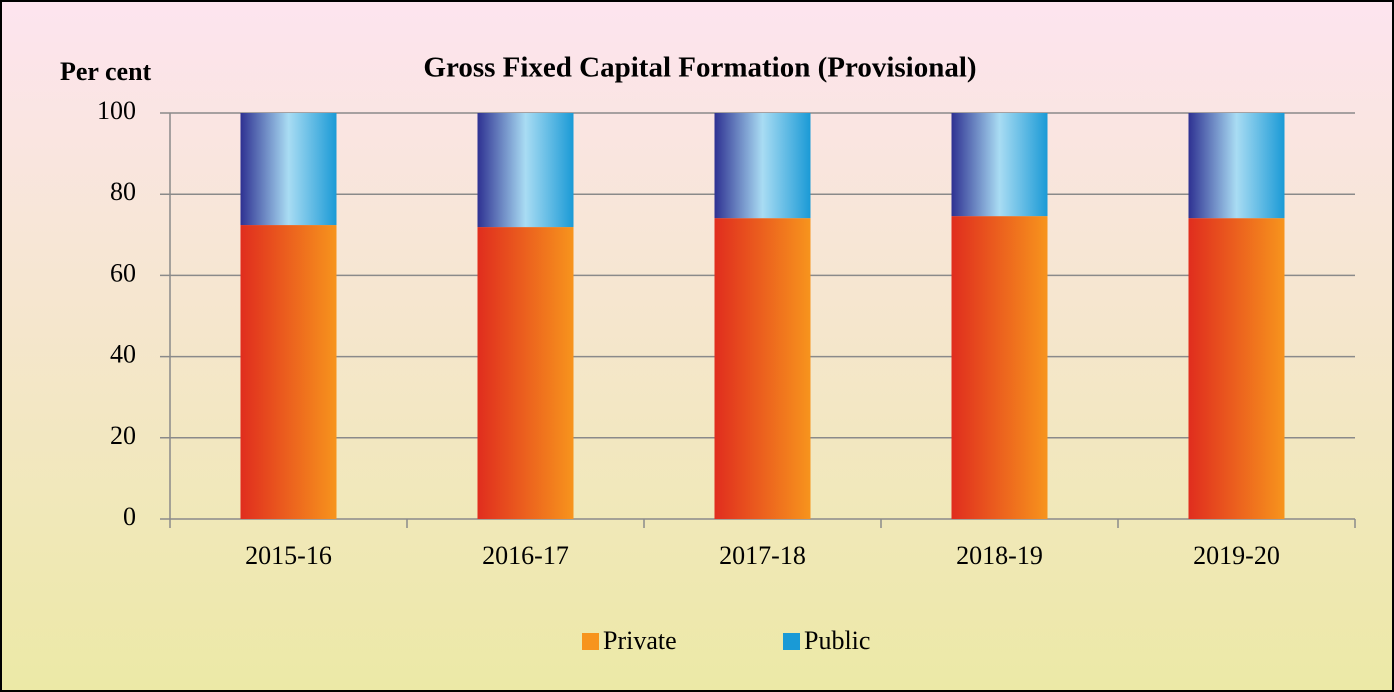 The height and width of the screenshot is (692, 1394). What do you see at coordinates (129, 516) in the screenshot?
I see `y-tick-label: 0` at bounding box center [129, 516].